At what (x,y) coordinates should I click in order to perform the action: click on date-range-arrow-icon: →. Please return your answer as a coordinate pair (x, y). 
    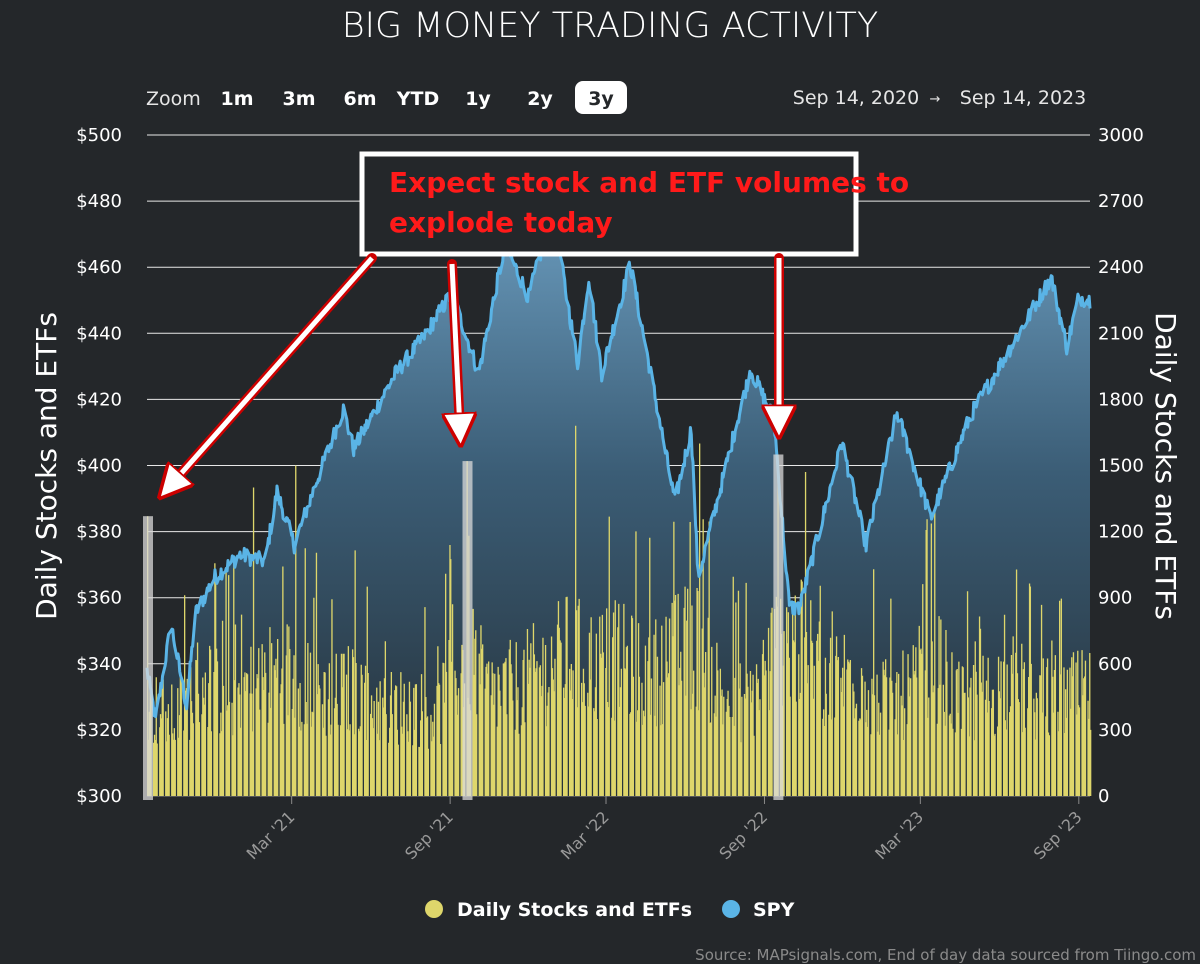
    Looking at the image, I should click on (935, 99).